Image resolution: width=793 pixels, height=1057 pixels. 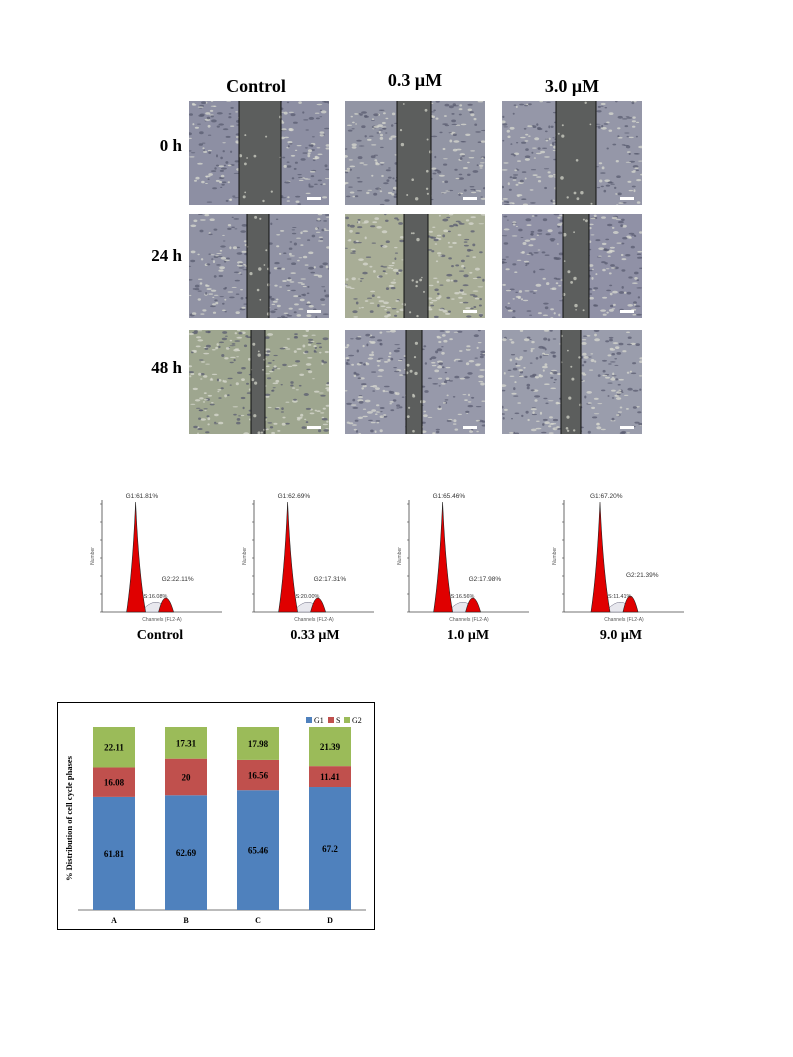 I want to click on bar-value-label: 17.31, so click(x=186, y=743).